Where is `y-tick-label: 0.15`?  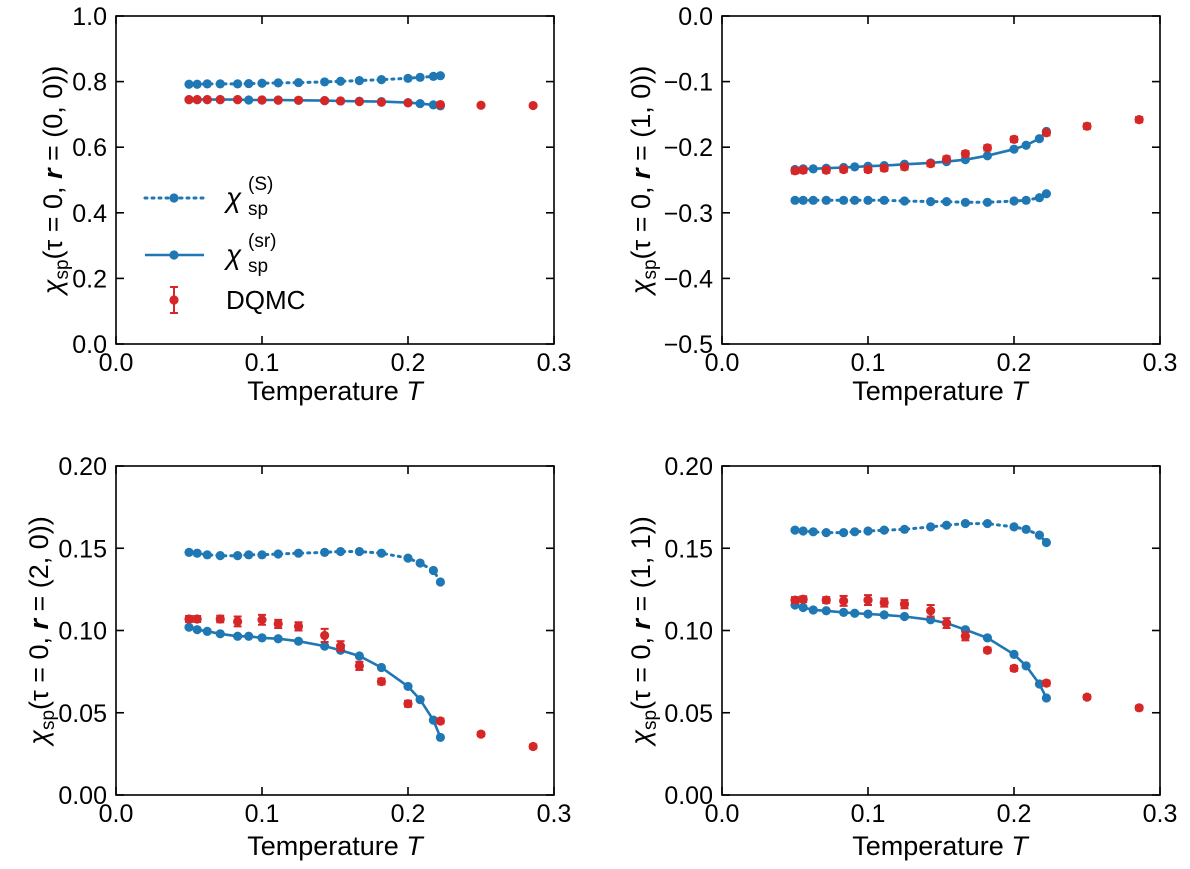
y-tick-label: 0.15 is located at coordinates (688, 549).